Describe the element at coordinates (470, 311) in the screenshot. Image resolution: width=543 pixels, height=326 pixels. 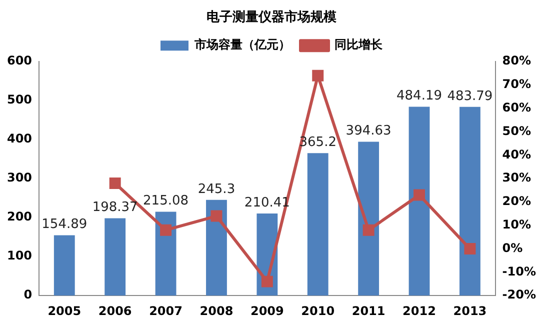
I see `x-tick-label: 2013` at that location.